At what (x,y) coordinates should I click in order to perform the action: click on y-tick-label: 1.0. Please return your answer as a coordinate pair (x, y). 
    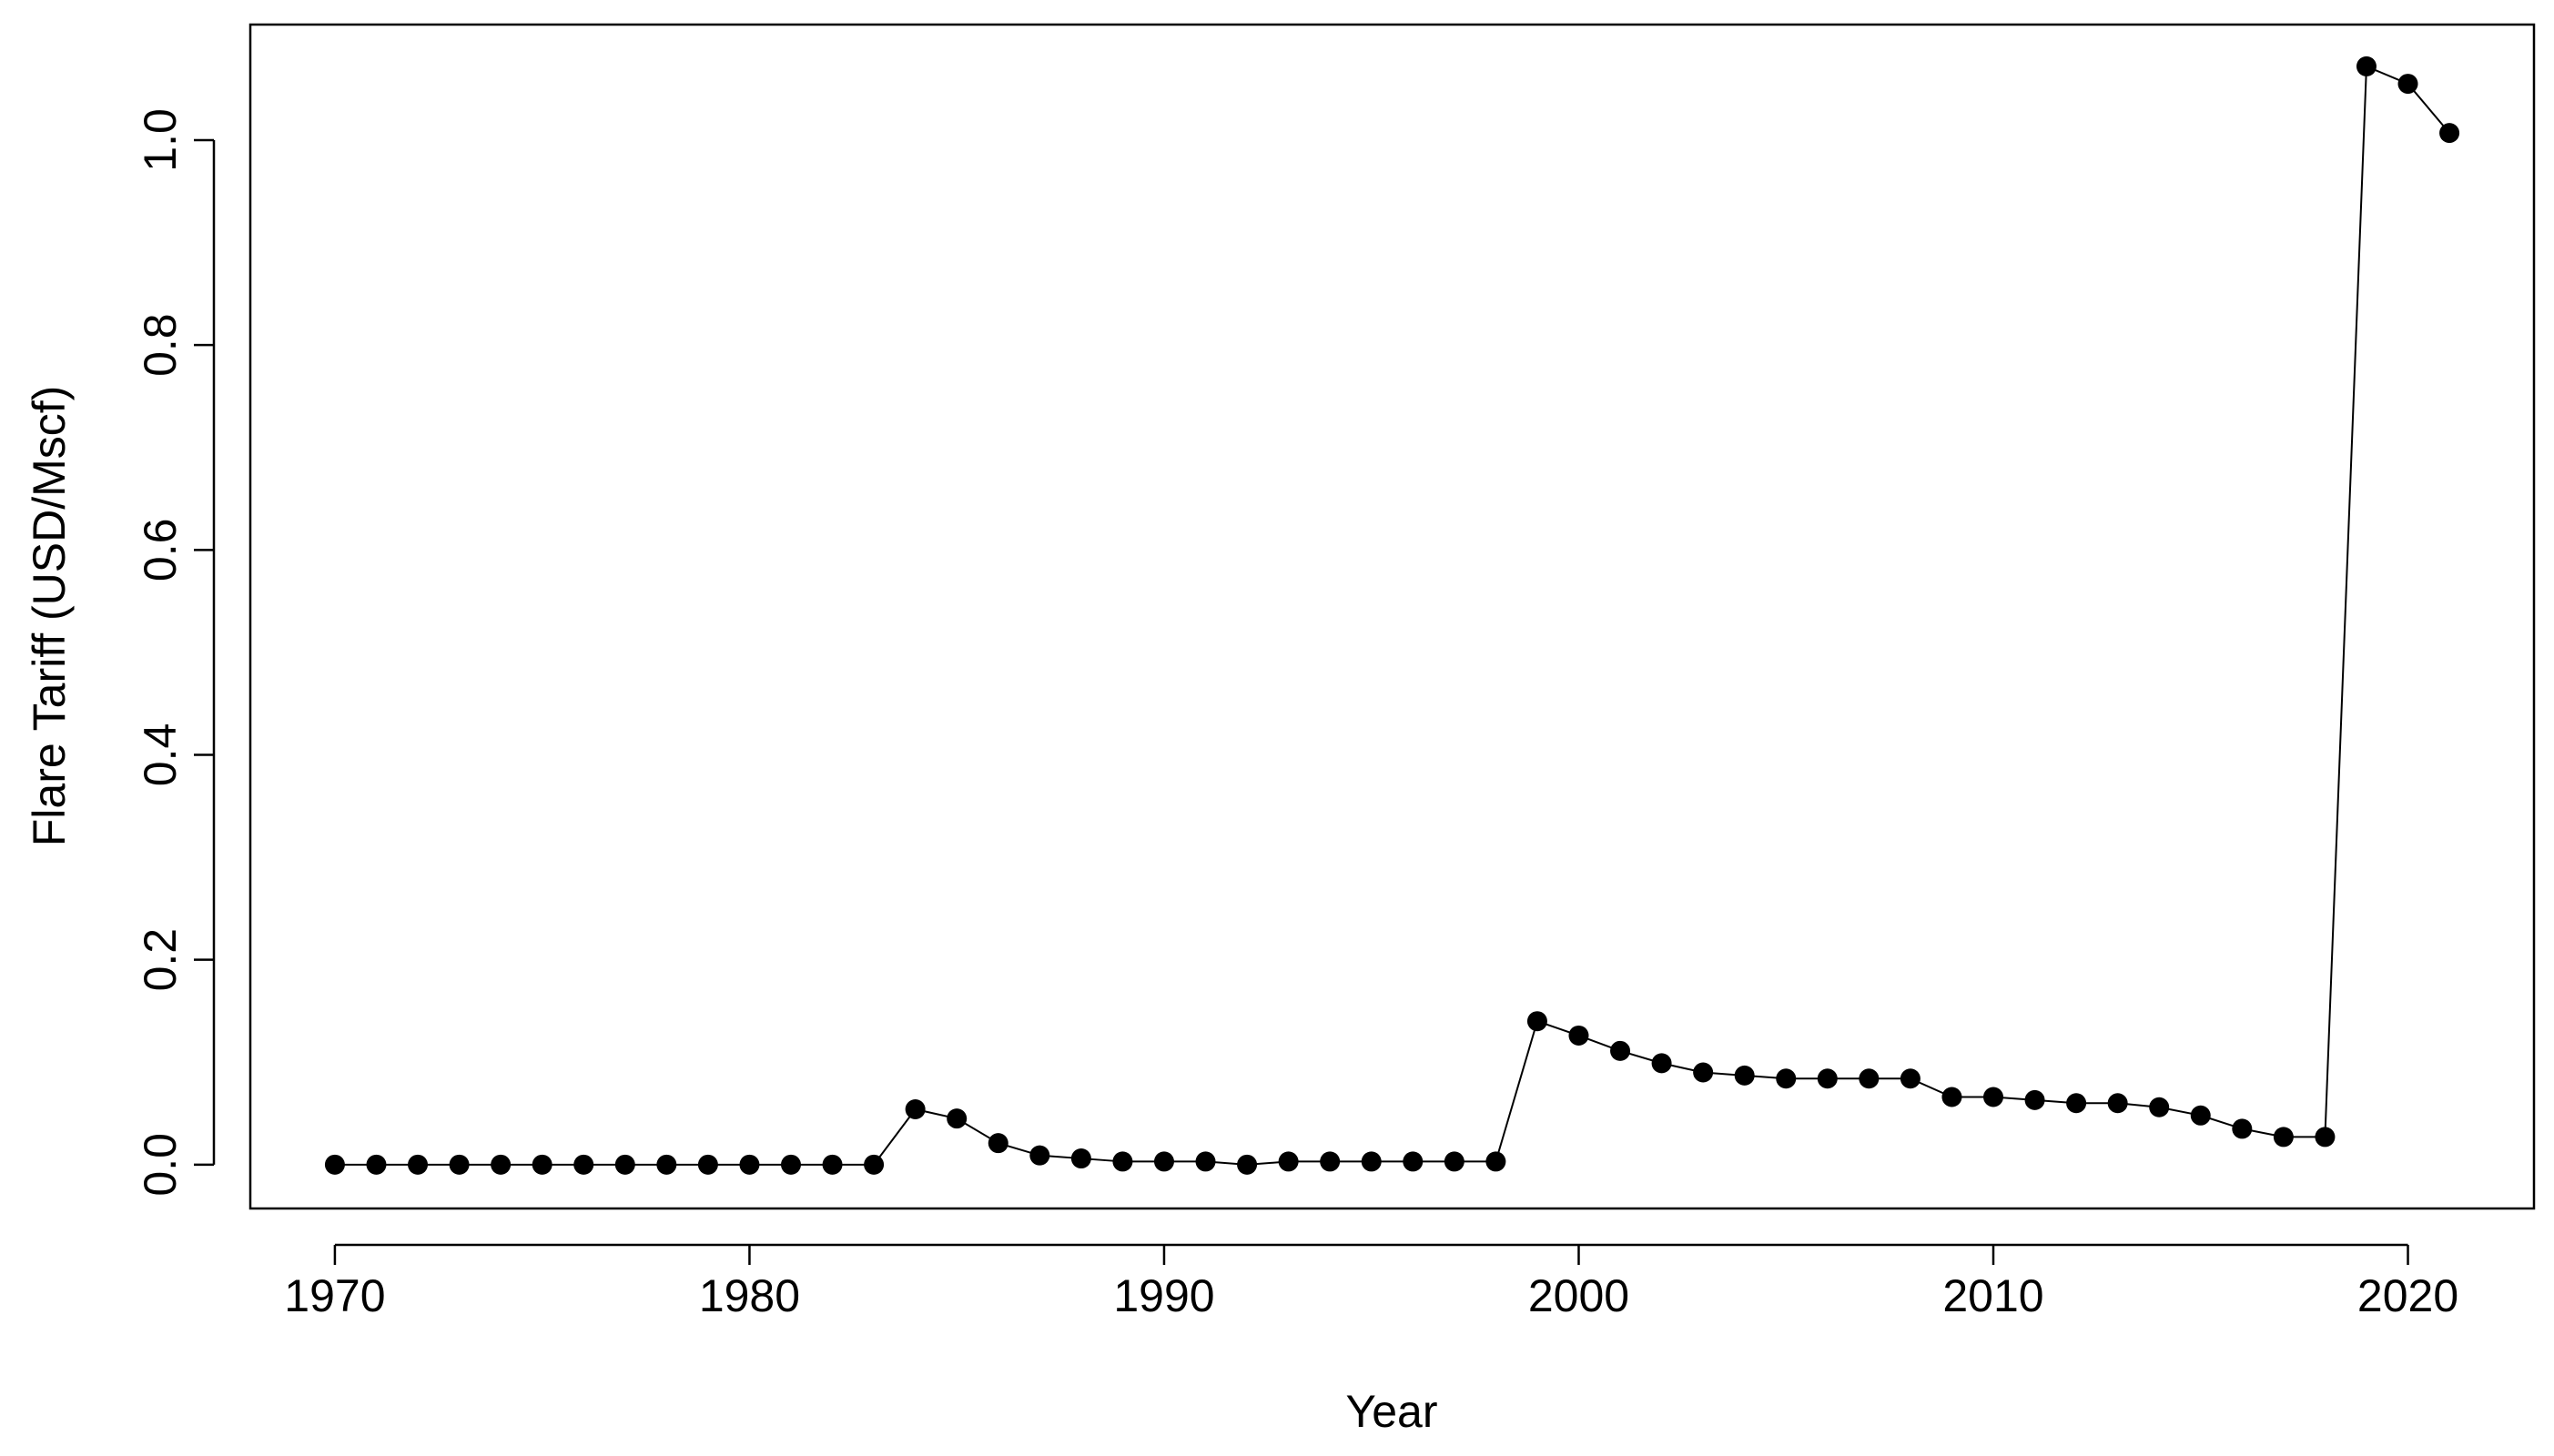
    Looking at the image, I should click on (161, 140).